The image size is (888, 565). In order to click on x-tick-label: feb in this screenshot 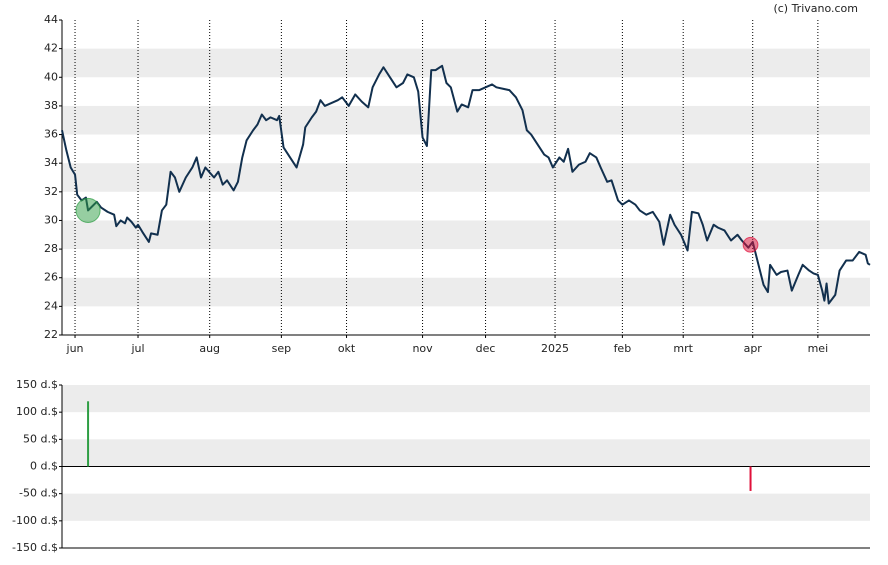, I will do `click(623, 348)`.